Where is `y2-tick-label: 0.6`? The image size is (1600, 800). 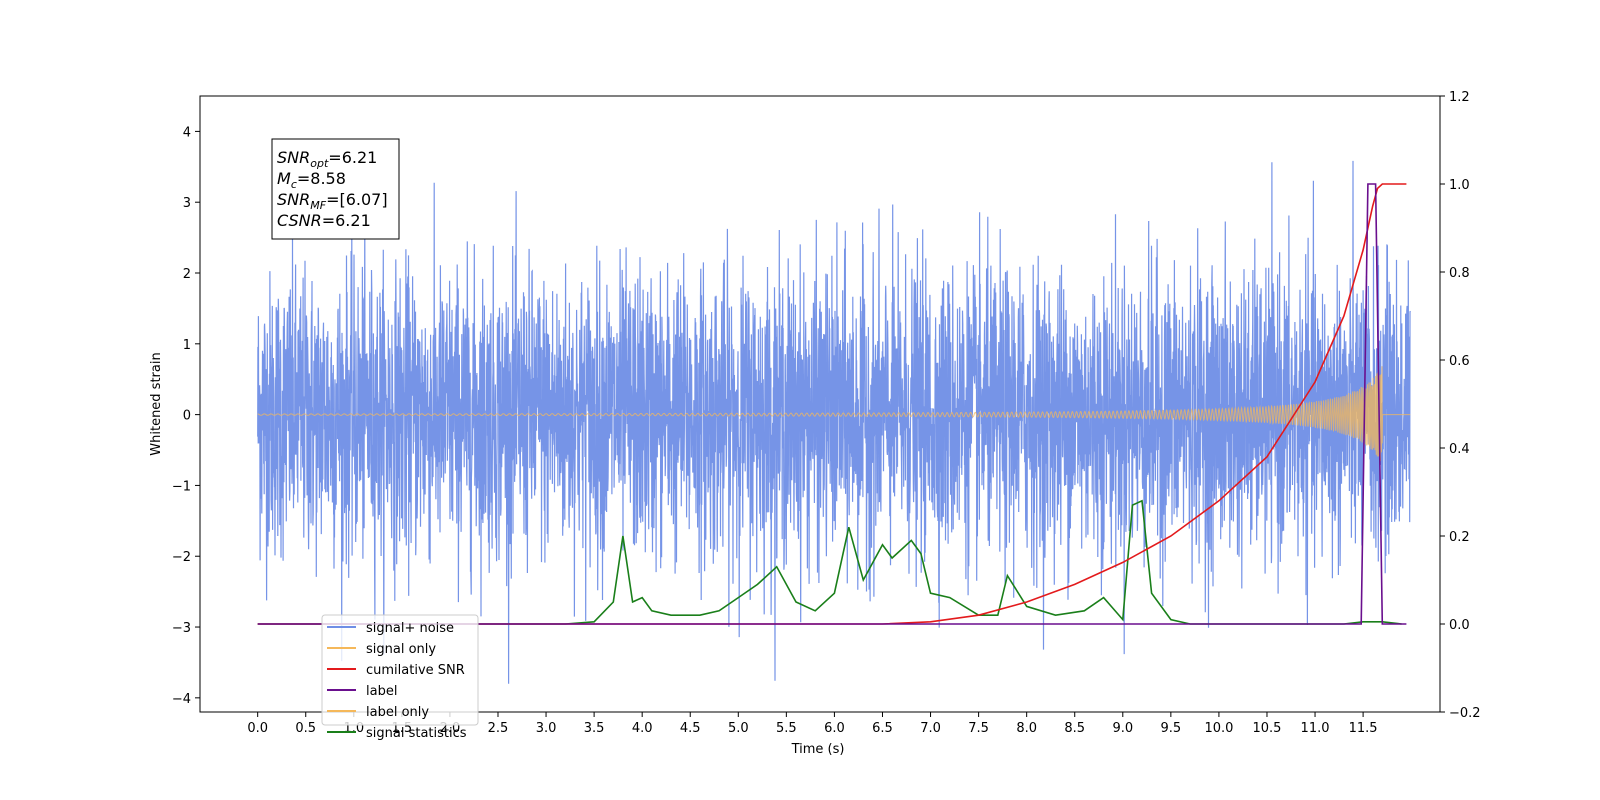 y2-tick-label: 0.6 is located at coordinates (1459, 361).